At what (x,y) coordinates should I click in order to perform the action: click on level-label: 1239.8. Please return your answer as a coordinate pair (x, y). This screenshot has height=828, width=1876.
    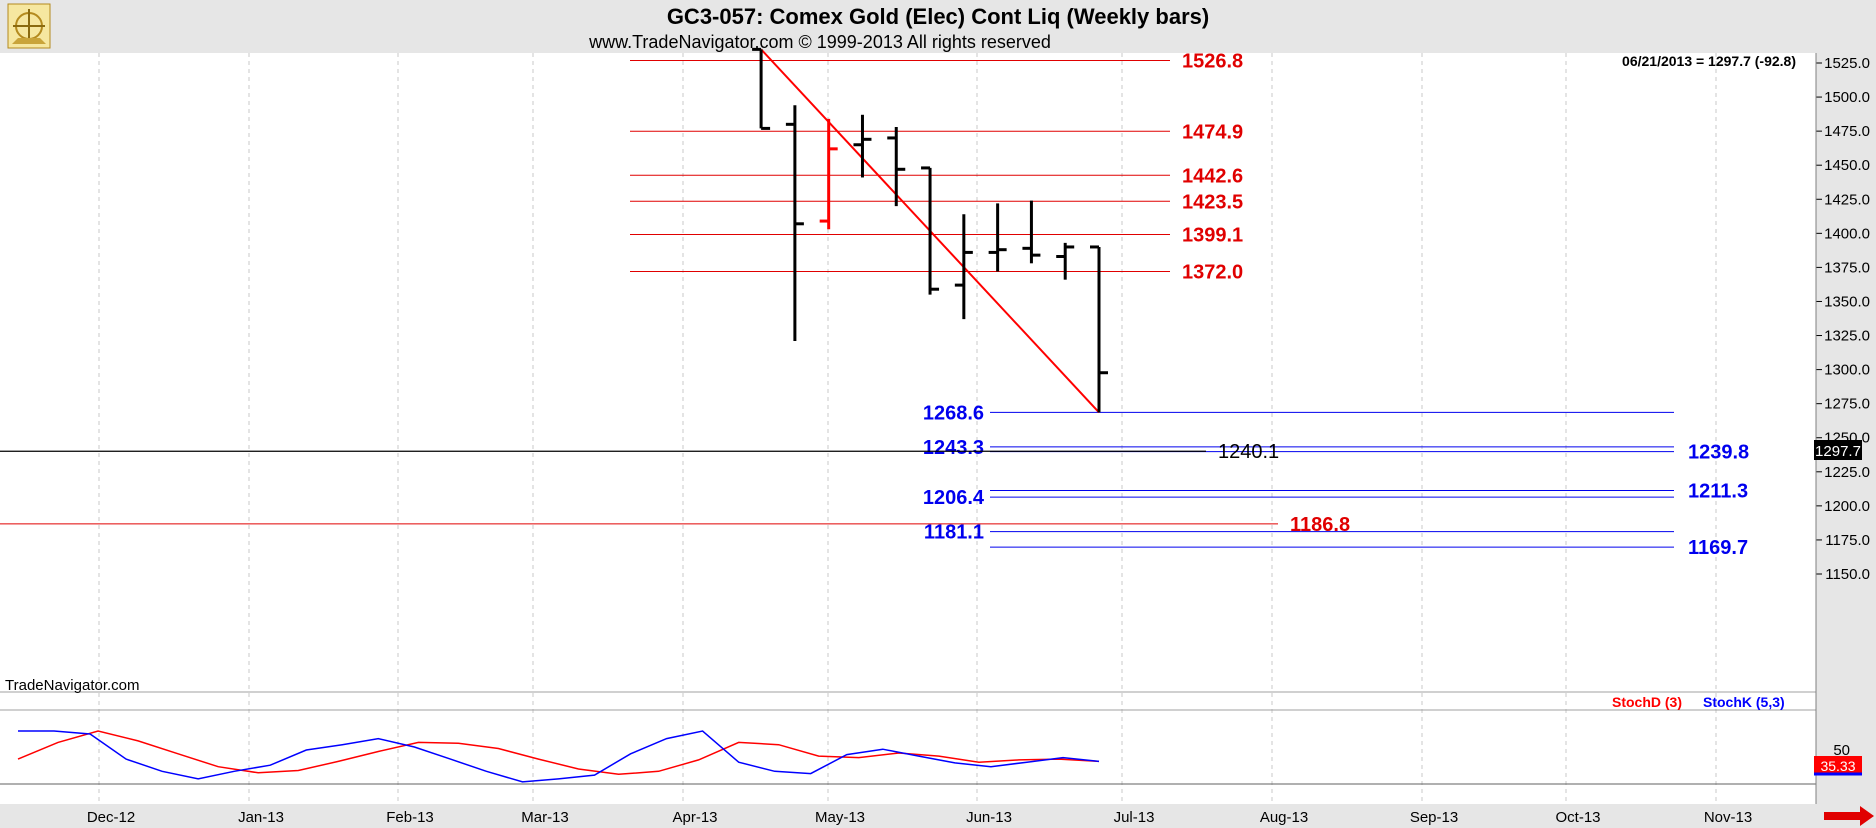
    Looking at the image, I should click on (1718, 453).